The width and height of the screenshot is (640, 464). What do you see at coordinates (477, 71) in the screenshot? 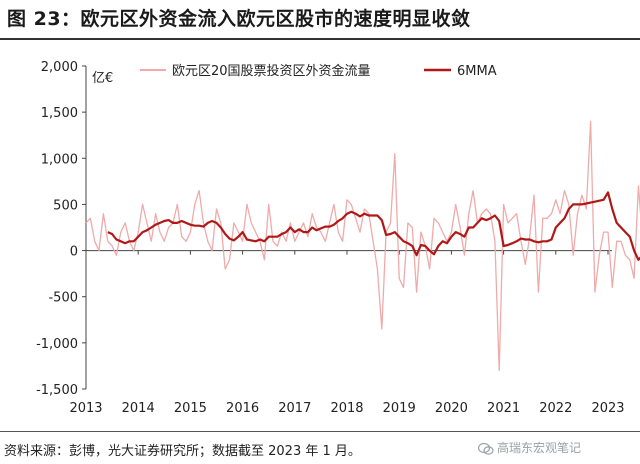
I see `legend-label-mma: 6MMA` at bounding box center [477, 71].